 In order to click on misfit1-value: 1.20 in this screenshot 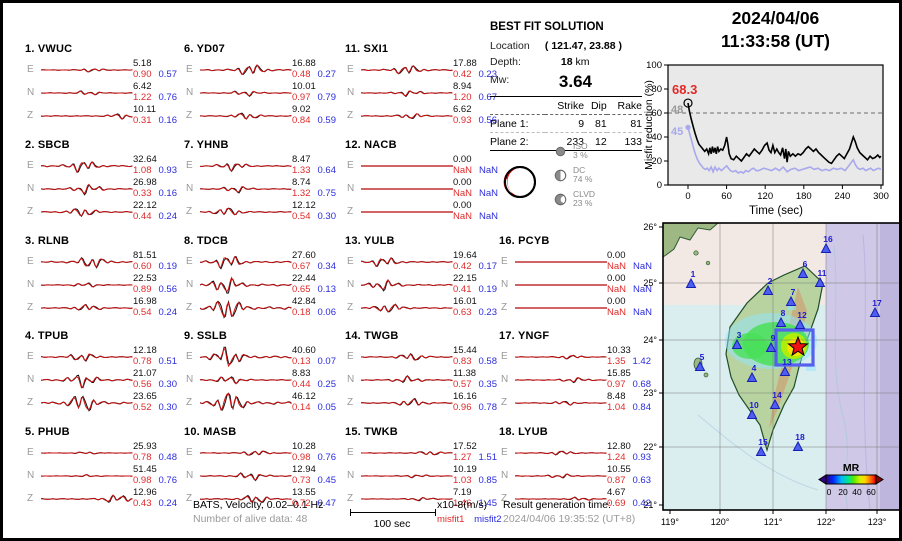, I will do `click(462, 97)`.